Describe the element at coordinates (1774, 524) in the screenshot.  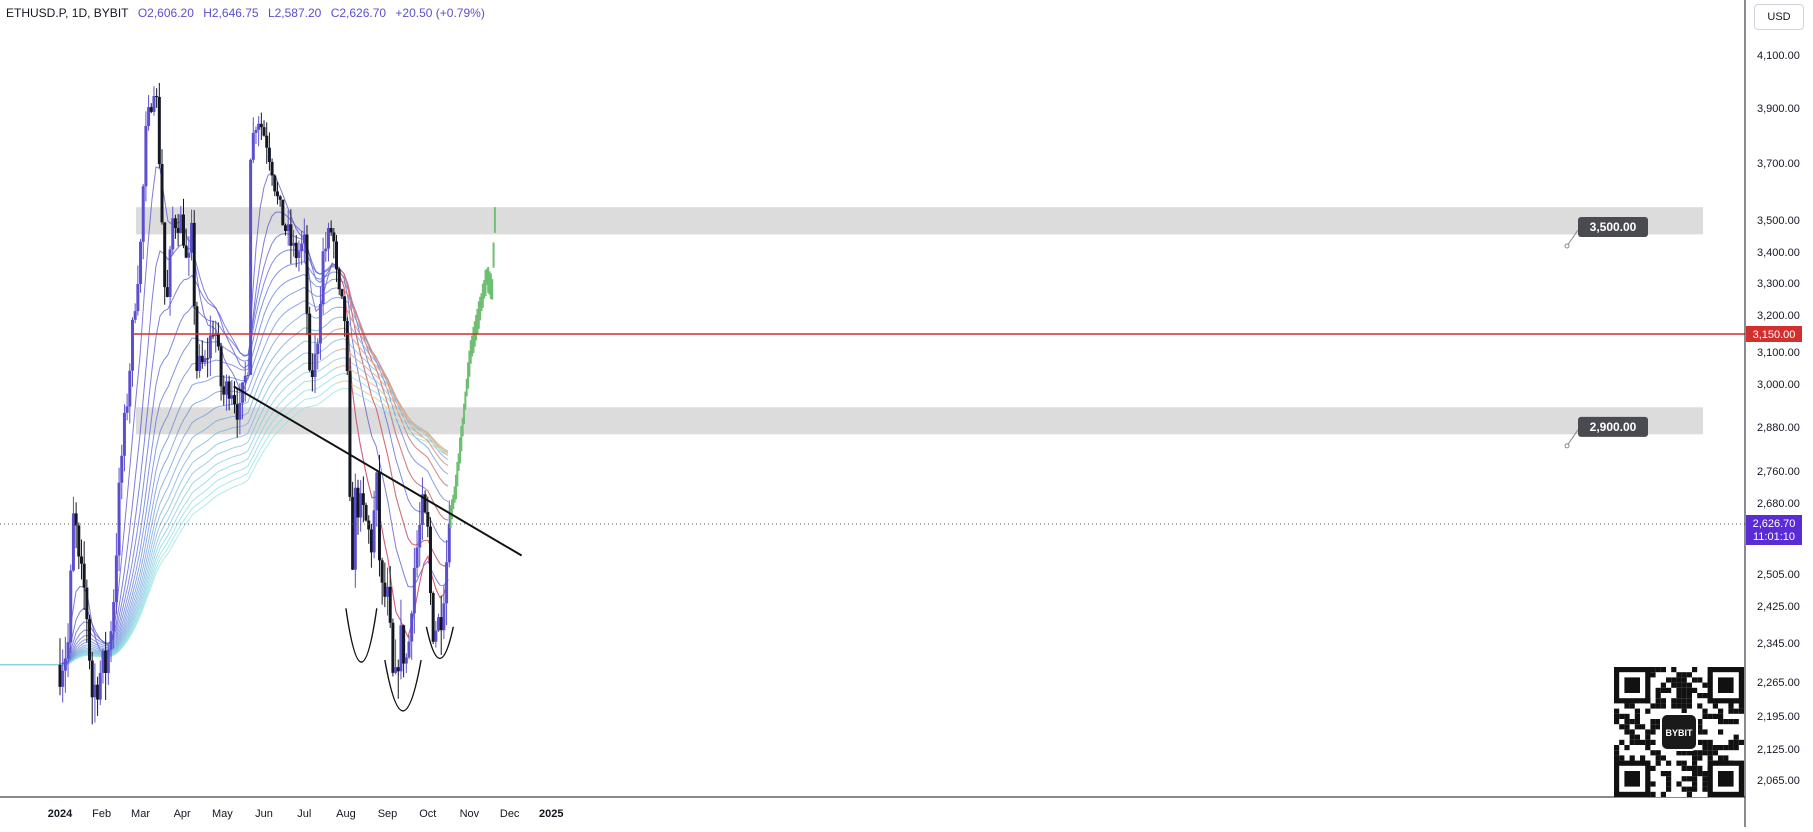
I see `current-price-tag-label: 2,626.70` at that location.